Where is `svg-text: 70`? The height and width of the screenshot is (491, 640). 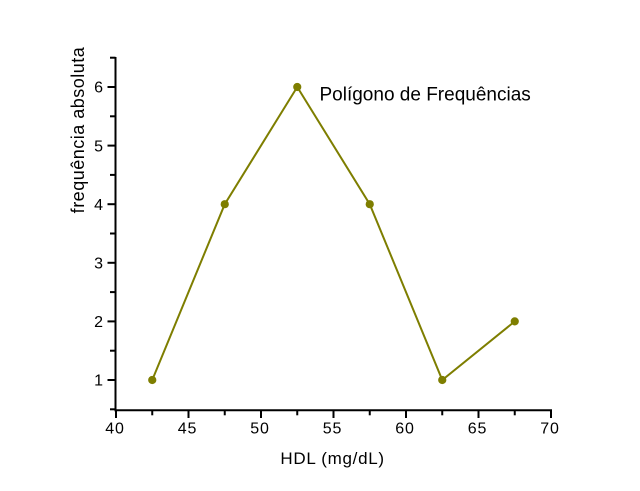
svg-text: 70 is located at coordinates (549, 429).